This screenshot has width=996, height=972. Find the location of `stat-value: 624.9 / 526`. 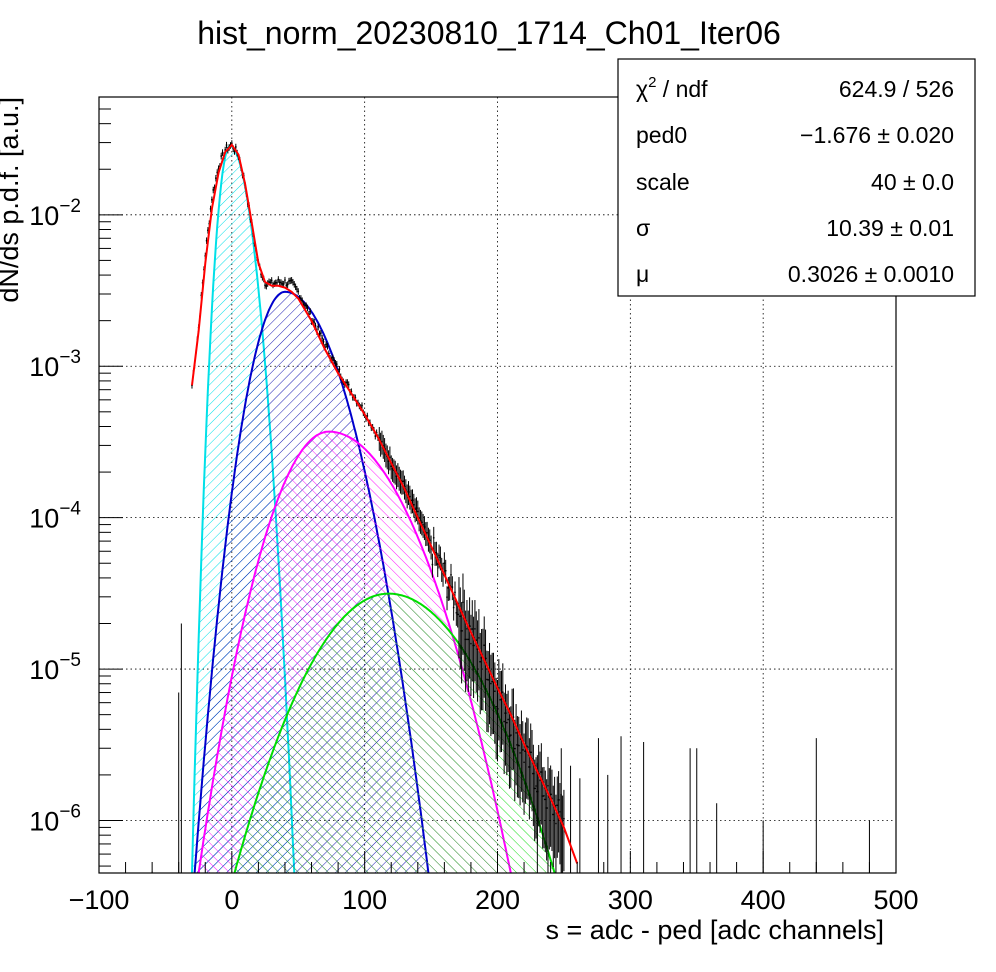

stat-value: 624.9 / 526 is located at coordinates (896, 89).